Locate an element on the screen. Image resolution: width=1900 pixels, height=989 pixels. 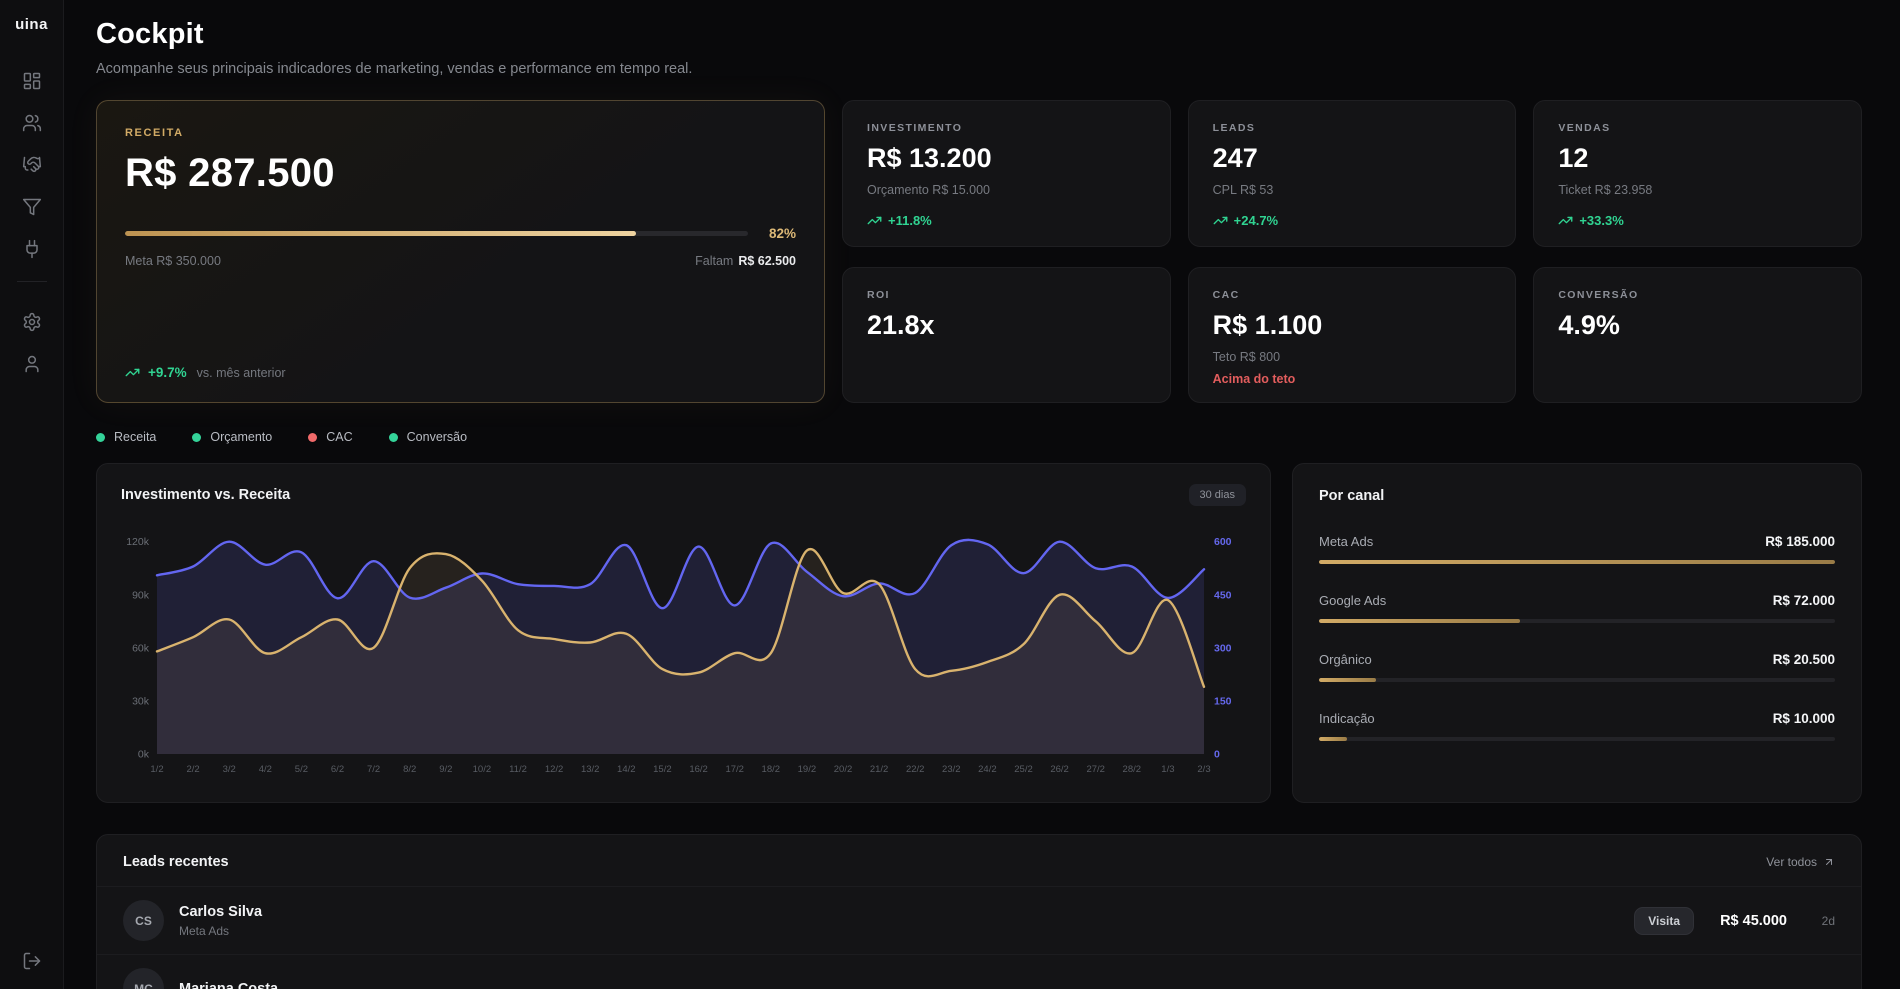
svg-text: 18/2 is located at coordinates (771, 769).